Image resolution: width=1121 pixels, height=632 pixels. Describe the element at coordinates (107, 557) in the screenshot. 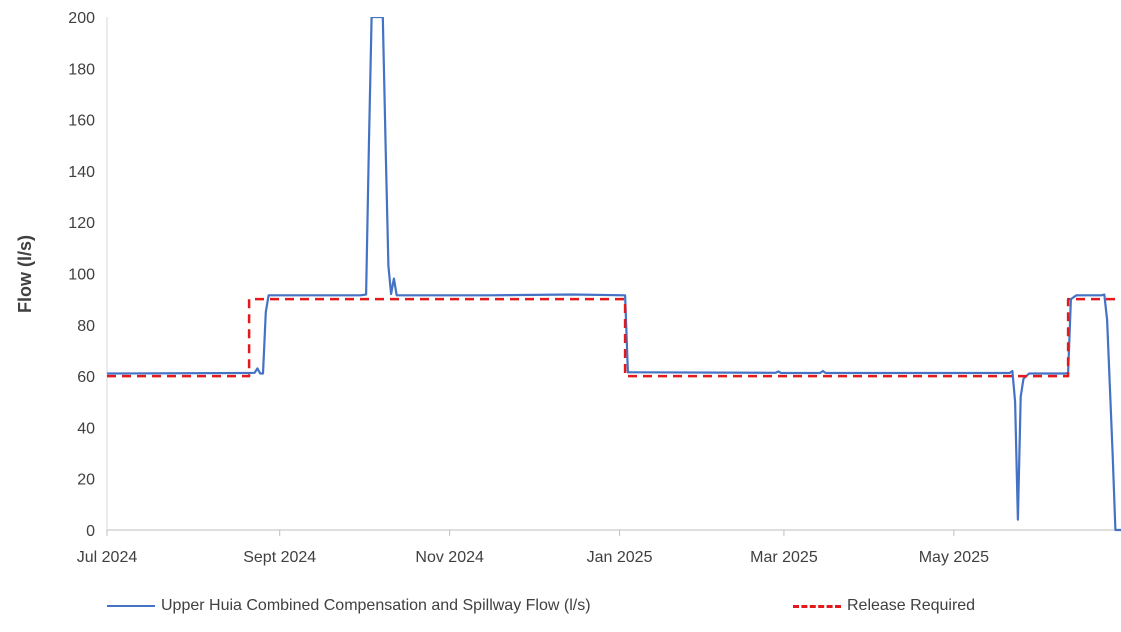

I see `x-tick-label: Jul 2024` at that location.